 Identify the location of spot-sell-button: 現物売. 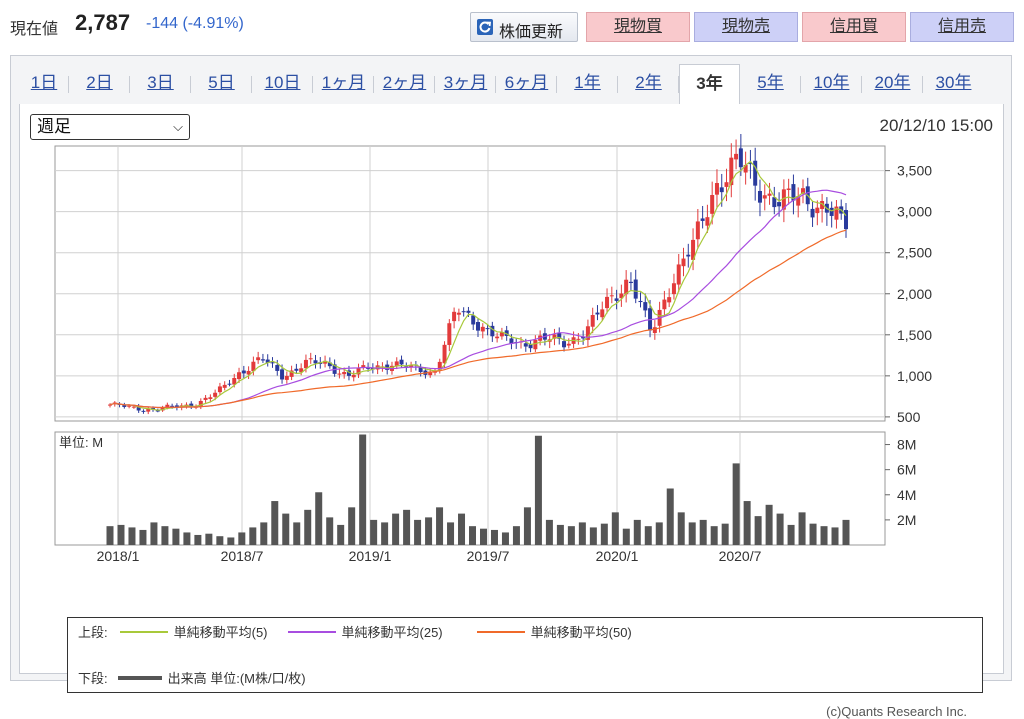
(746, 27).